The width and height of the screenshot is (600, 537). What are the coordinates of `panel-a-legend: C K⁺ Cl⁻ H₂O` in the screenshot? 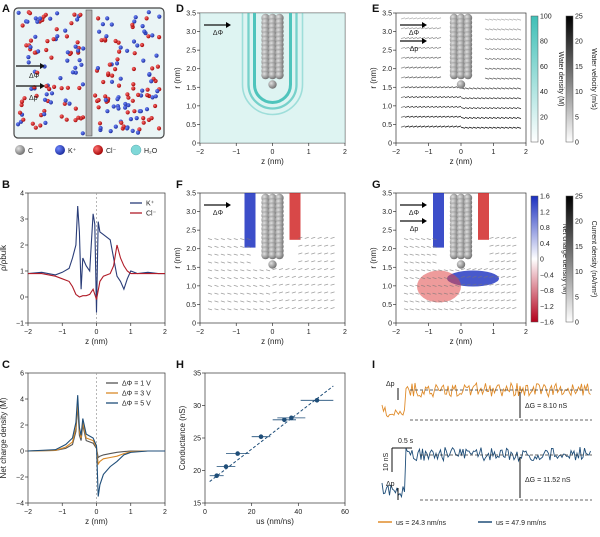 It's located at (86, 150).